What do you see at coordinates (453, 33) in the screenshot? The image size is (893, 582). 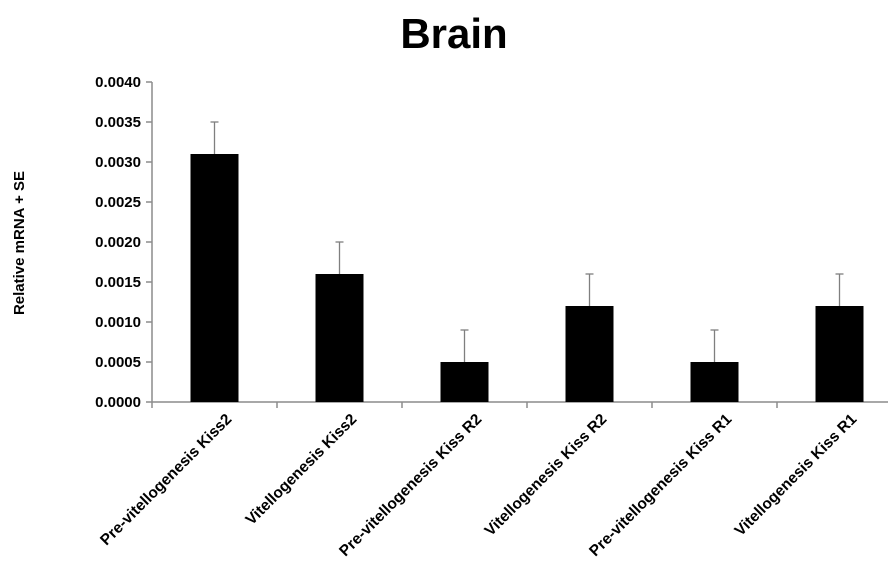 I see `chart-title: Brain` at bounding box center [453, 33].